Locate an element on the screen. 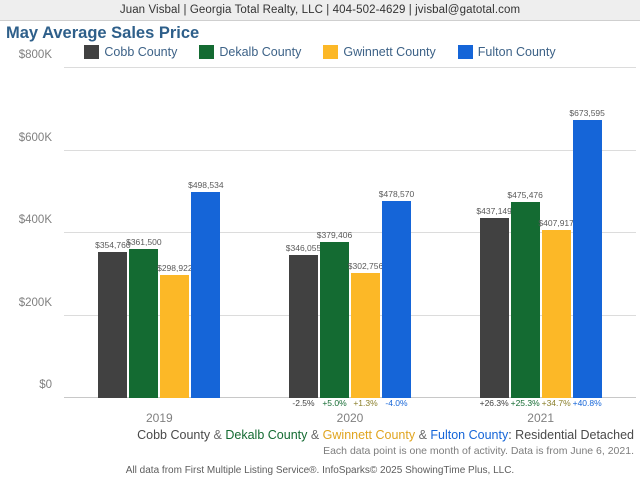 This screenshot has height=480, width=640. series-caption-part: Gwinnett County is located at coordinates (369, 435).